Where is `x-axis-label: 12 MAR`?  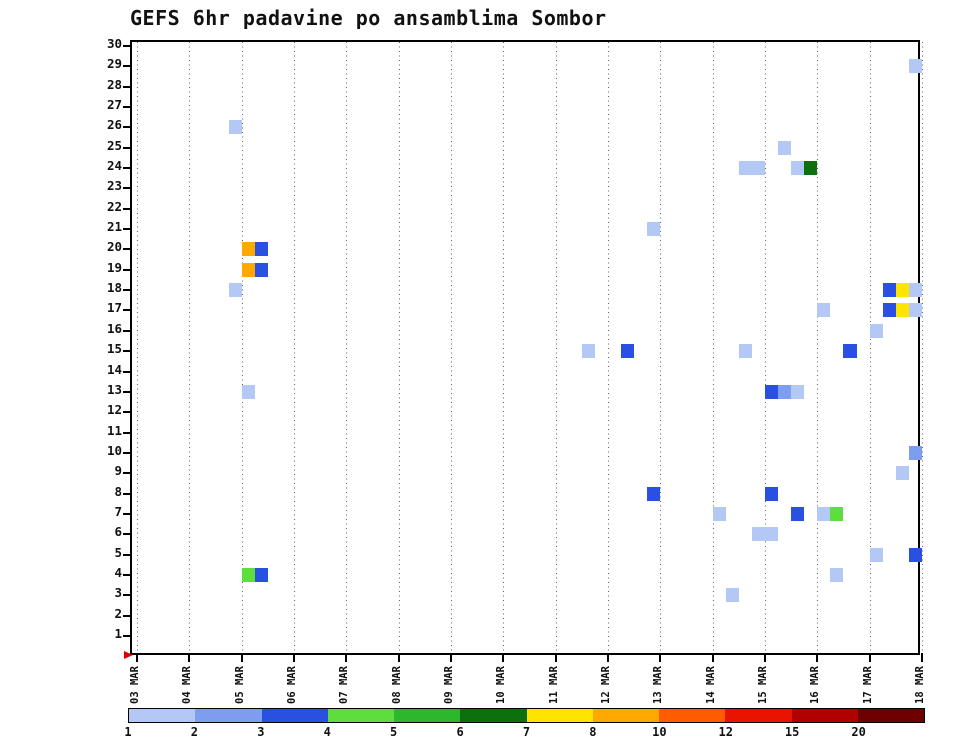 x-axis-label: 12 MAR is located at coordinates (605, 685).